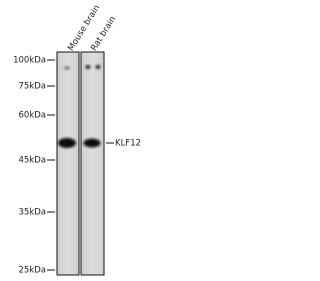 The height and width of the screenshot is (281, 320). Describe the element at coordinates (33, 87) in the screenshot. I see `marker-label: 75kDa` at that location.